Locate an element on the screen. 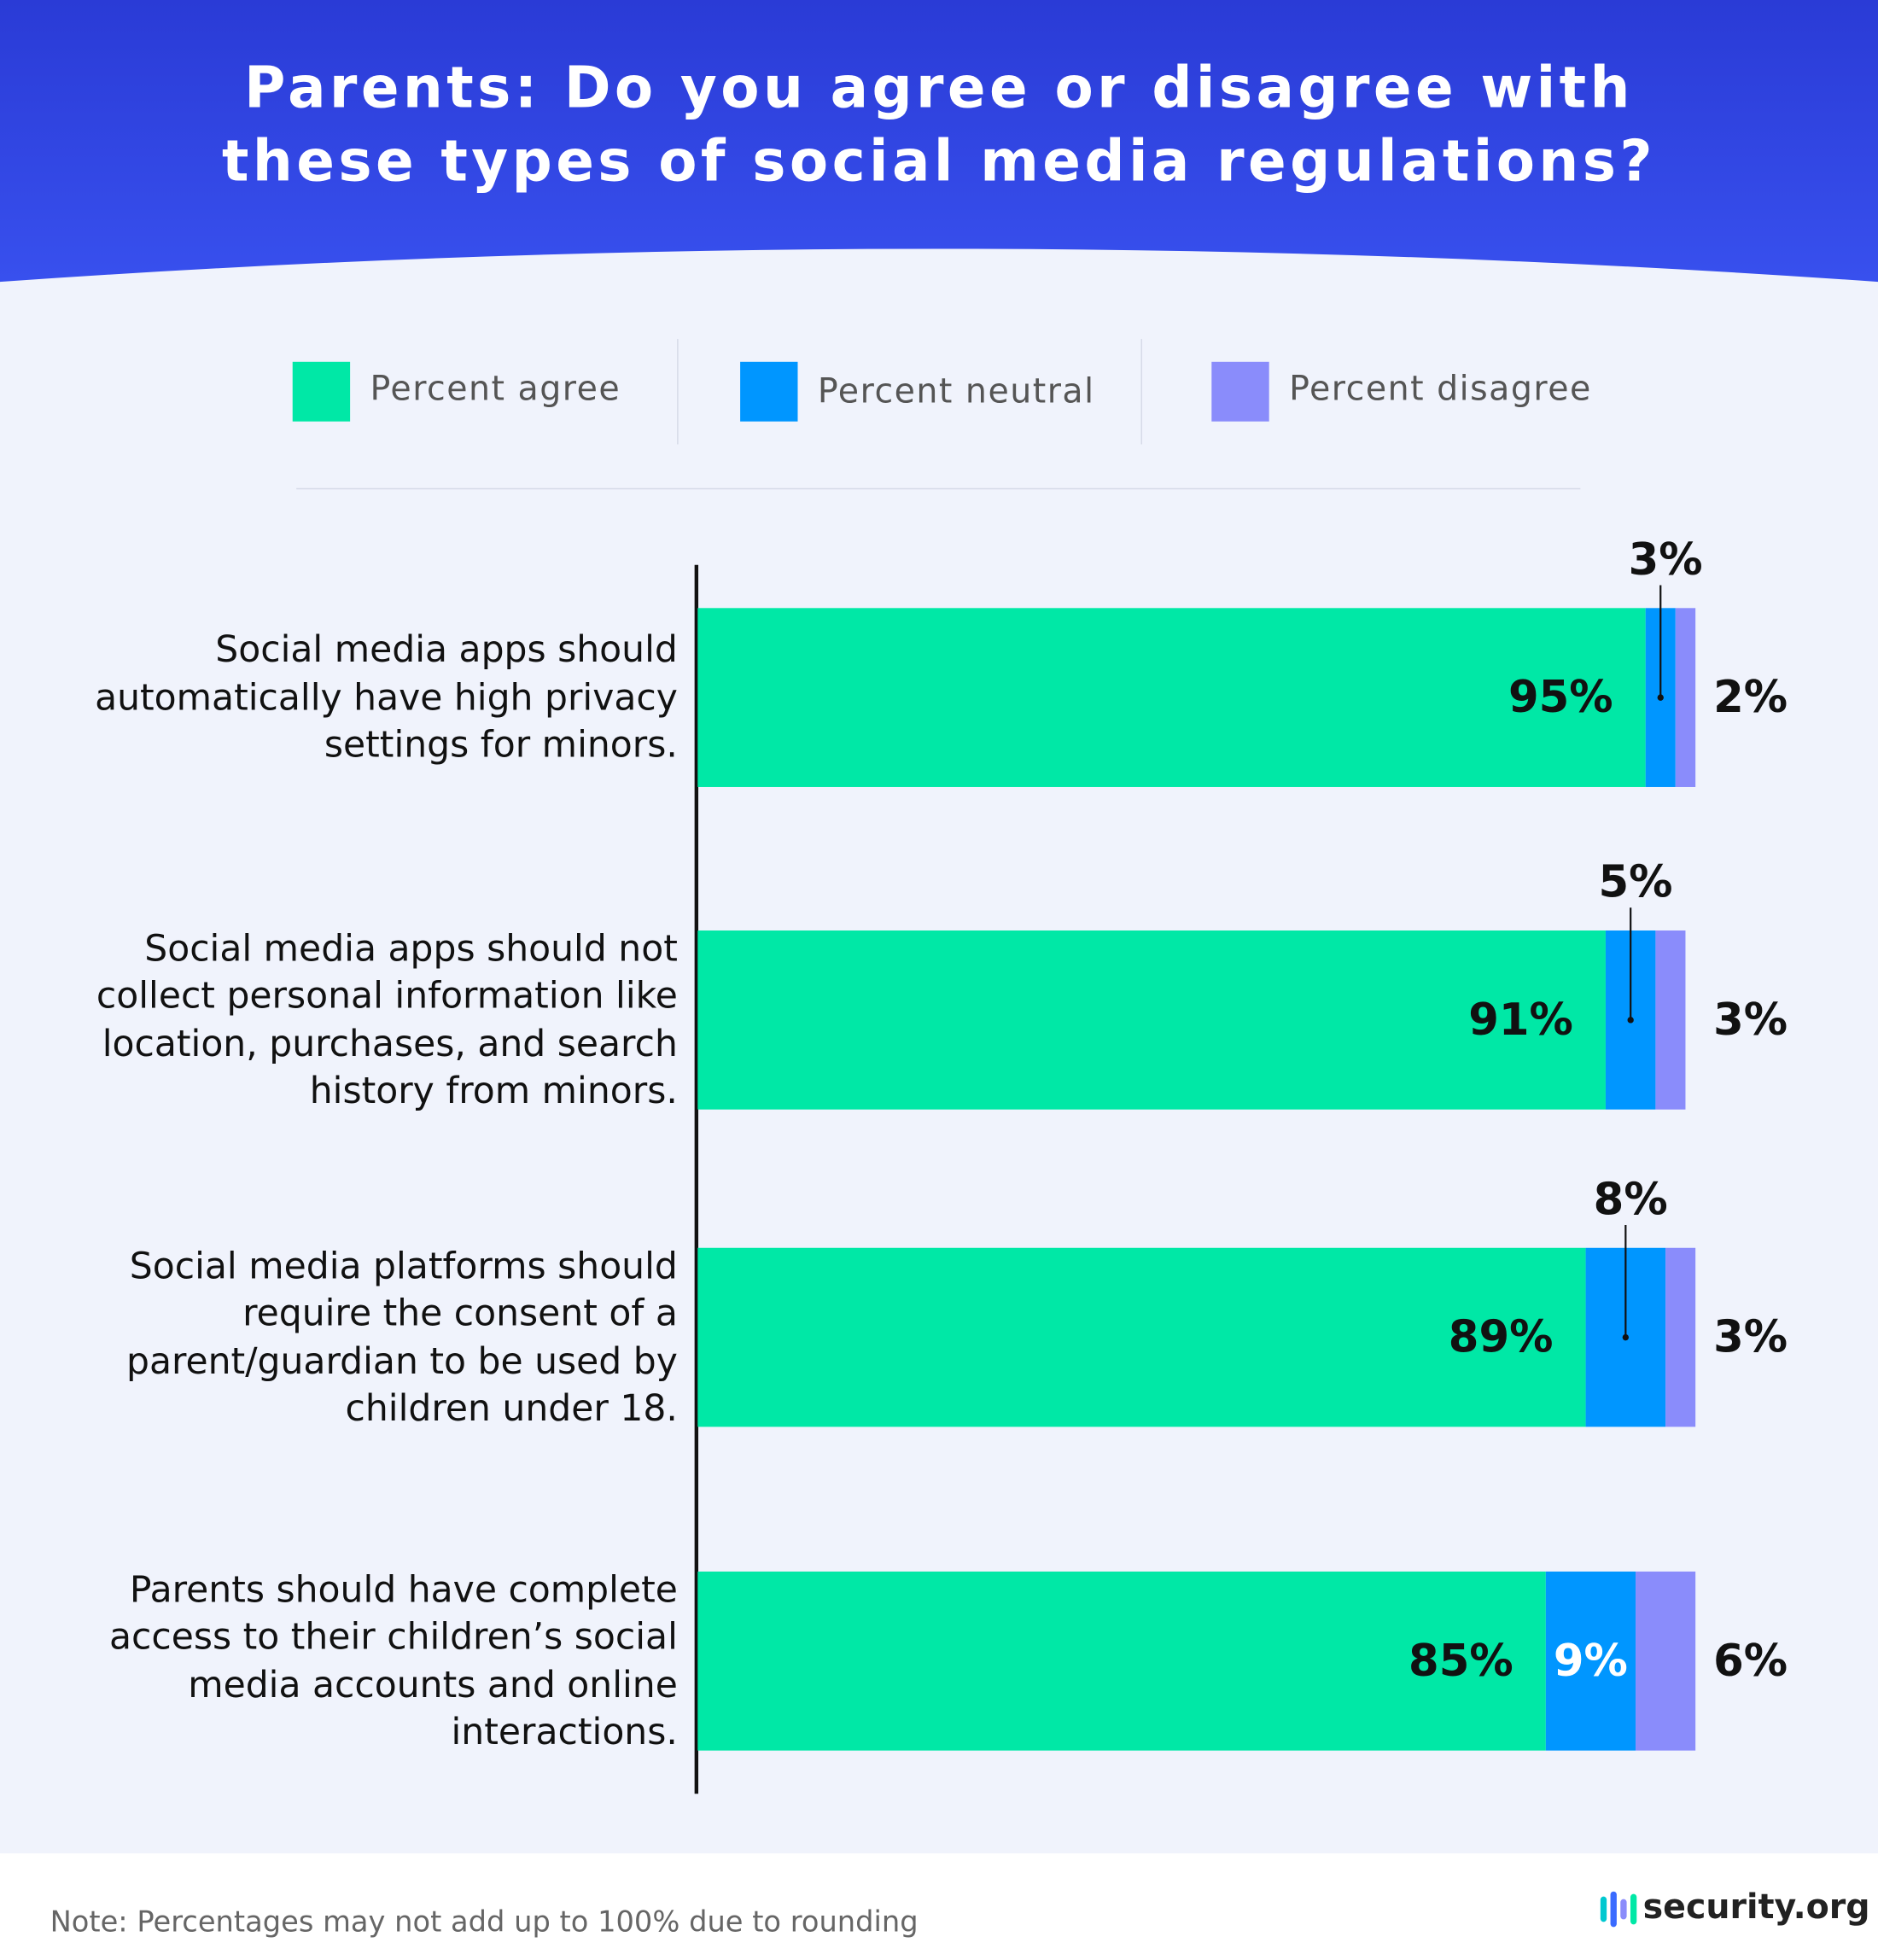 The width and height of the screenshot is (1878, 1960). value-label: 9% is located at coordinates (1591, 1661).